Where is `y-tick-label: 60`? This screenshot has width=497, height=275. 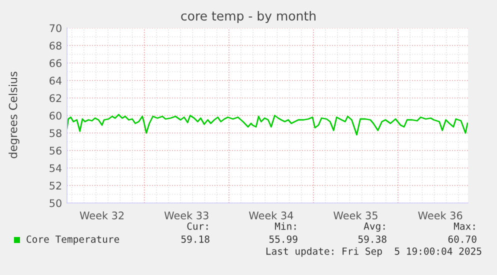 y-tick-label: 60 is located at coordinates (56, 116).